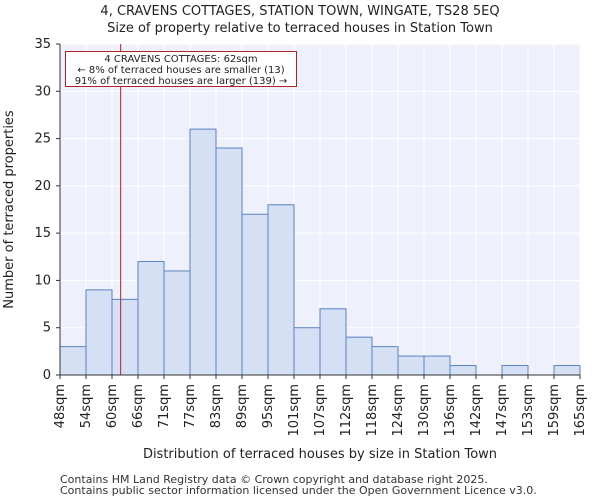  What do you see at coordinates (9, 209) in the screenshot?
I see `y-axis-label: Number of terraced properties` at bounding box center [9, 209].